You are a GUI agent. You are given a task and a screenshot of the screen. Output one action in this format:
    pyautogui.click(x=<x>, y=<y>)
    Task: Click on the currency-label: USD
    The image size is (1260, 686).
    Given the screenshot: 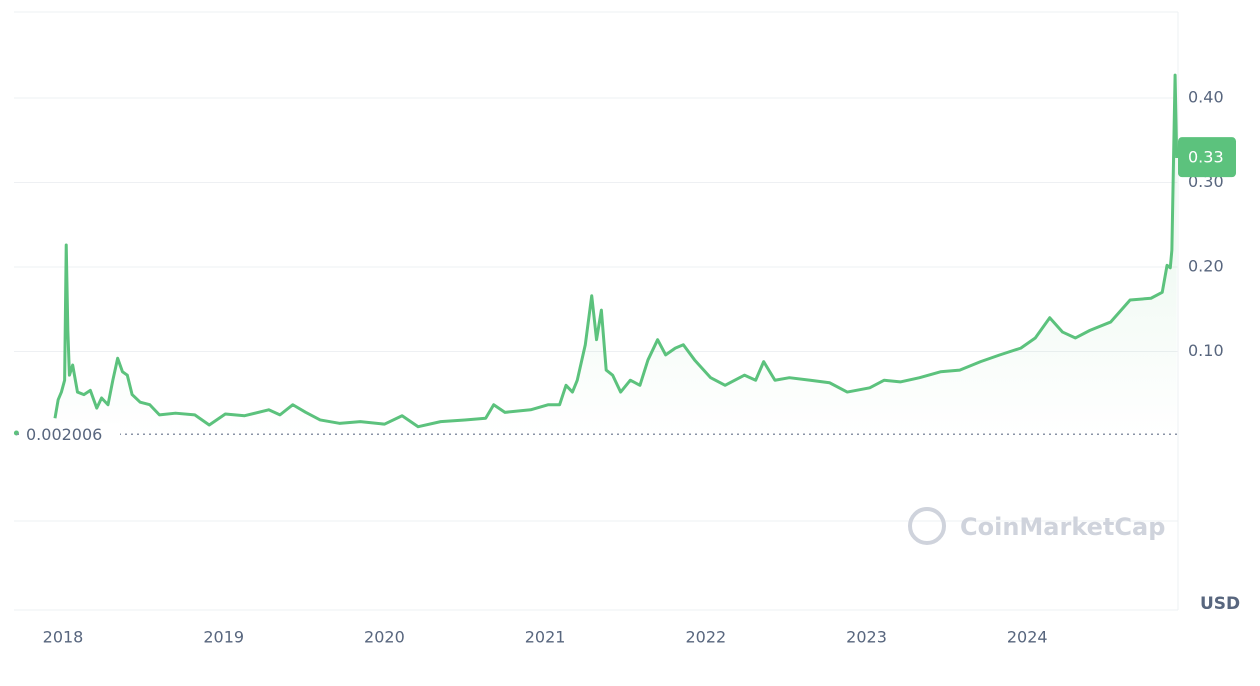 What is the action you would take?
    pyautogui.click(x=1220, y=604)
    